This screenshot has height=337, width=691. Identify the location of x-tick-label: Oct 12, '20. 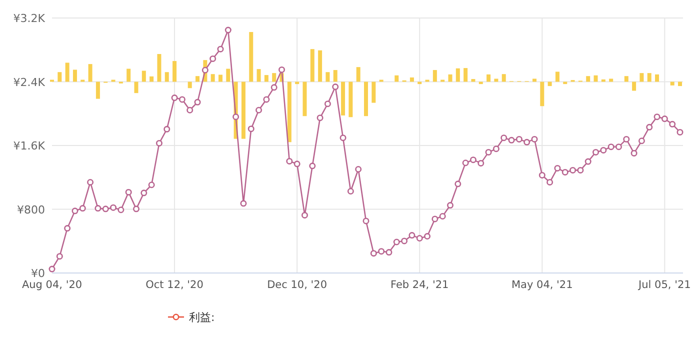
(175, 285).